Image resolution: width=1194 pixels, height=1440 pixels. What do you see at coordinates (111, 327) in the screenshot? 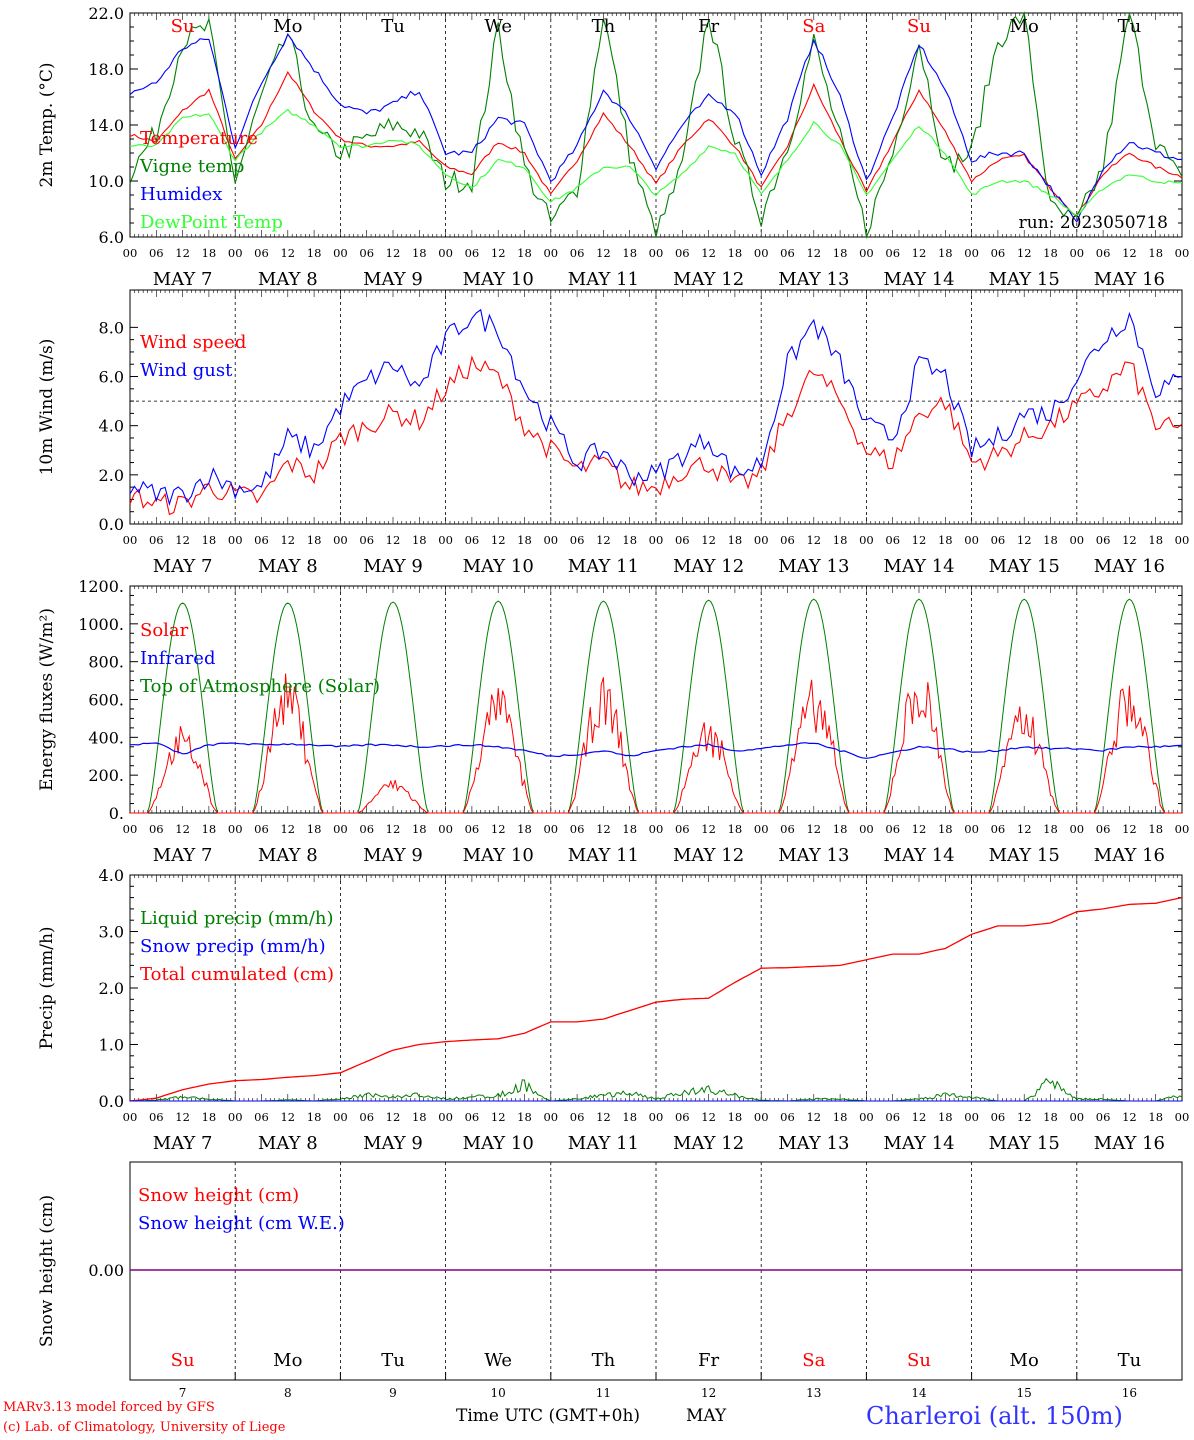
I see `wind-y-label: 8.0` at bounding box center [111, 327].